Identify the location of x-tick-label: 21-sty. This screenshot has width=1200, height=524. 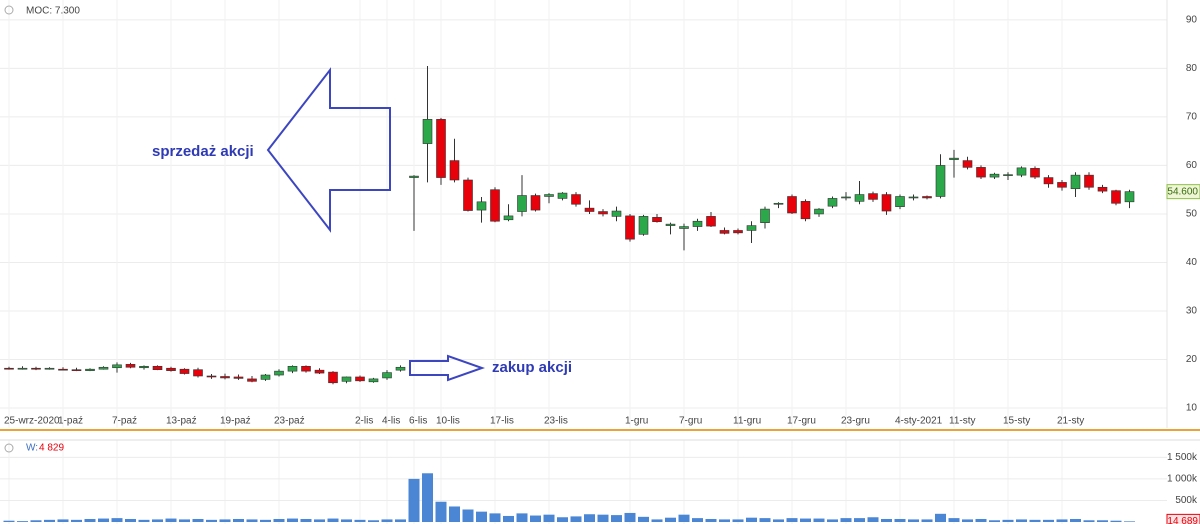
(1070, 421).